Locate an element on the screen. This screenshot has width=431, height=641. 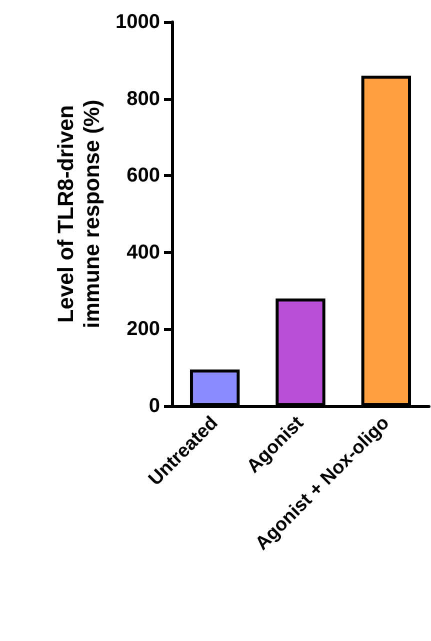
y-tick-label: 200 is located at coordinates (143, 329).